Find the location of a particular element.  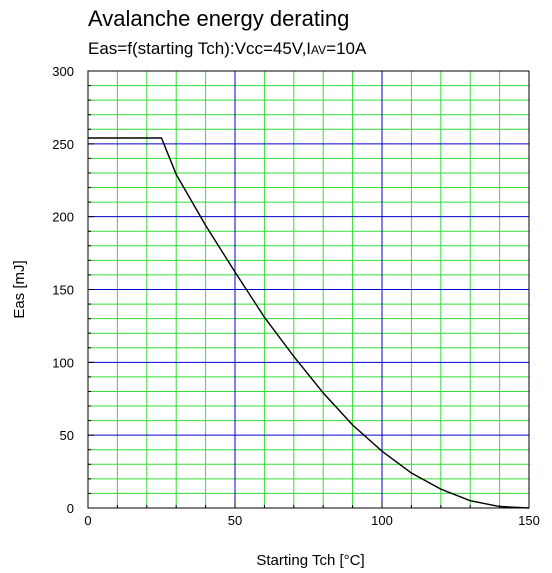

x-tick-label: 50 is located at coordinates (235, 520).